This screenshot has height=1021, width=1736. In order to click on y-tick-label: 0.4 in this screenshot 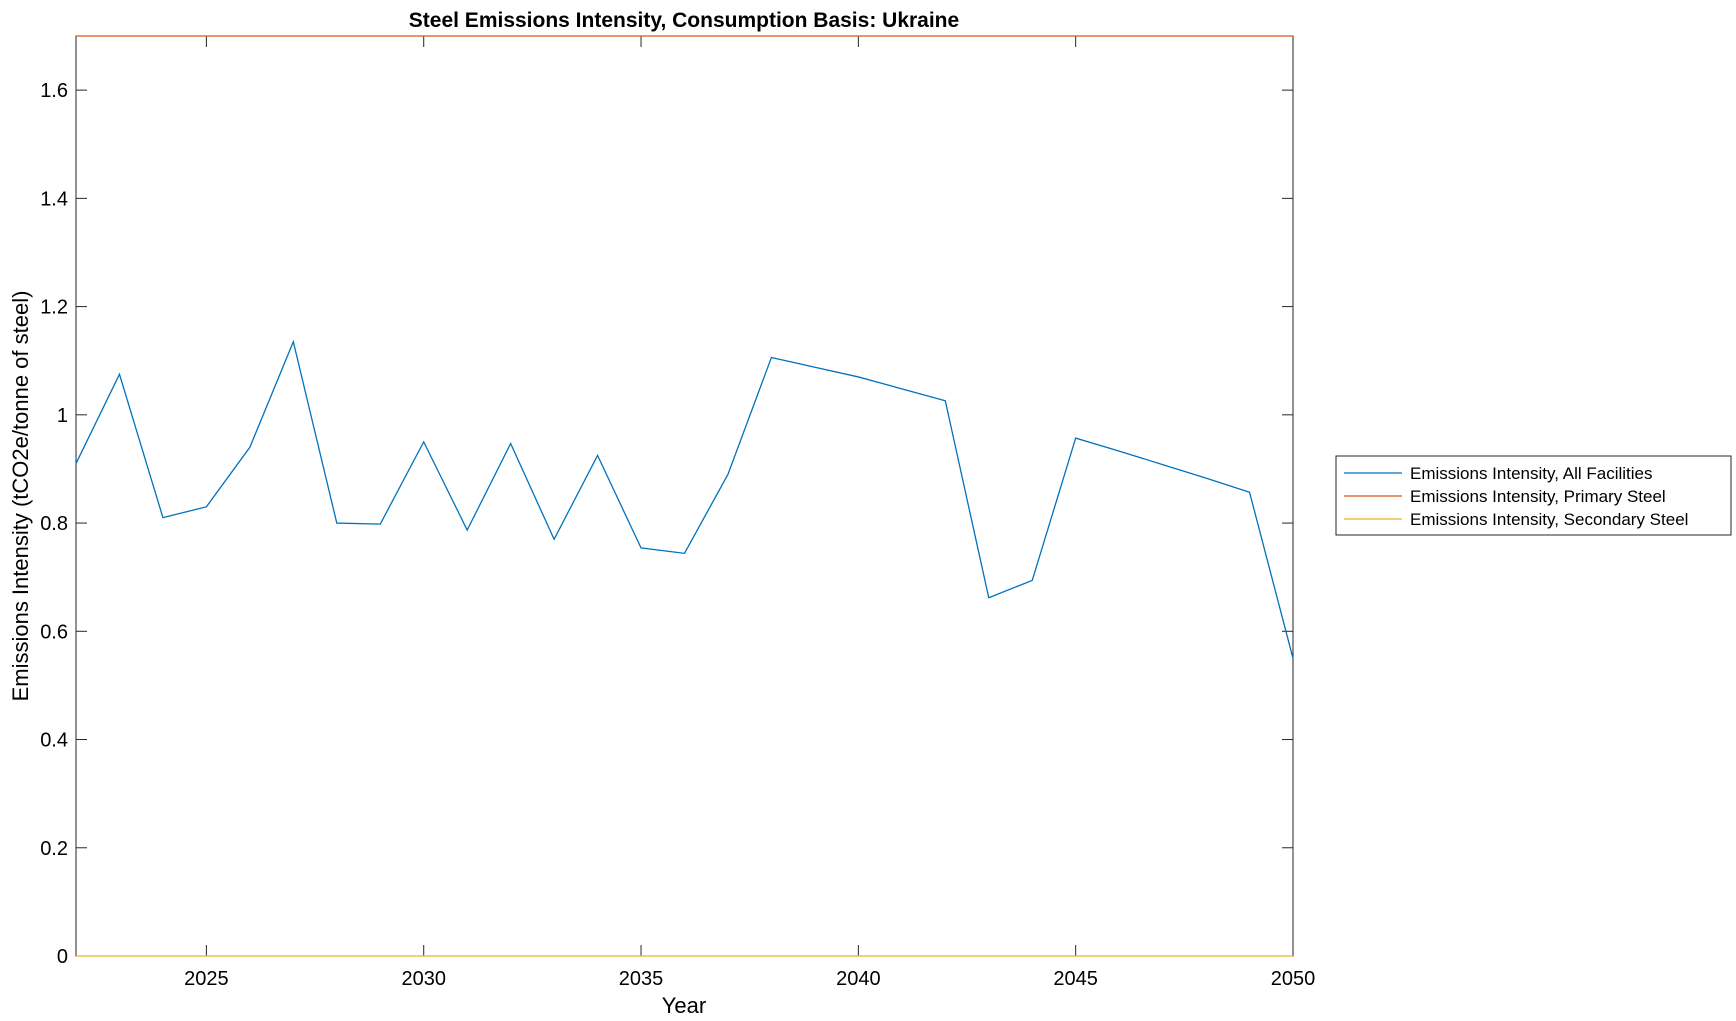, I will do `click(54, 741)`.